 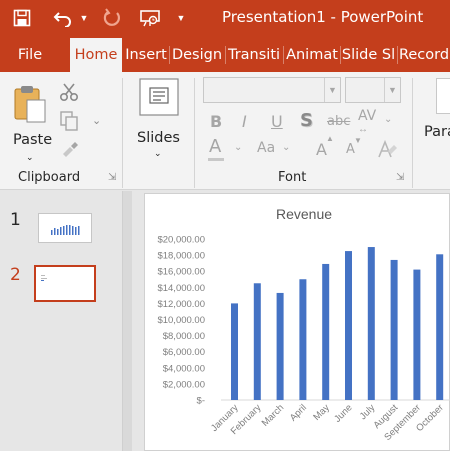 What do you see at coordinates (350, 149) in the screenshot?
I see `shrink-font-button: A` at bounding box center [350, 149].